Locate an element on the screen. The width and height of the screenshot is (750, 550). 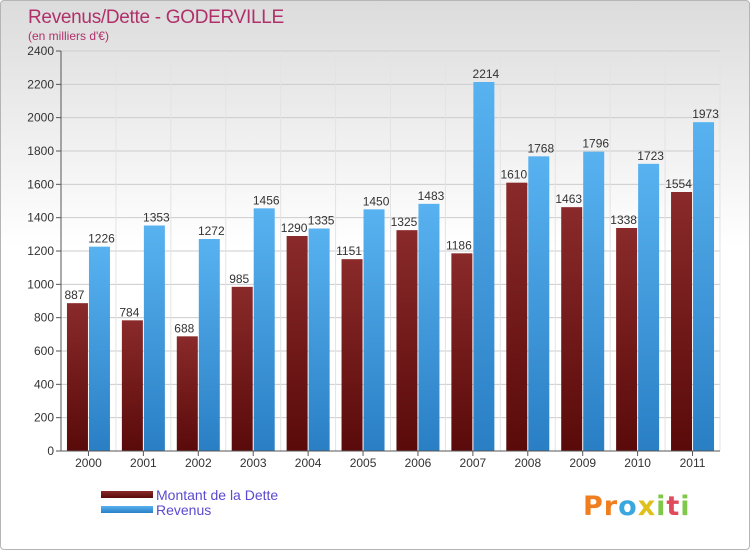
y-tick-label: 2000 is located at coordinates (40, 118).